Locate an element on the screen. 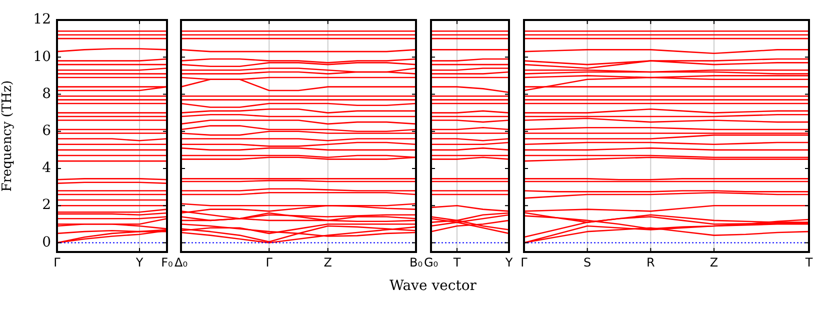 This screenshot has height=310, width=829. y-tick-label: 10 is located at coordinates (42, 56).